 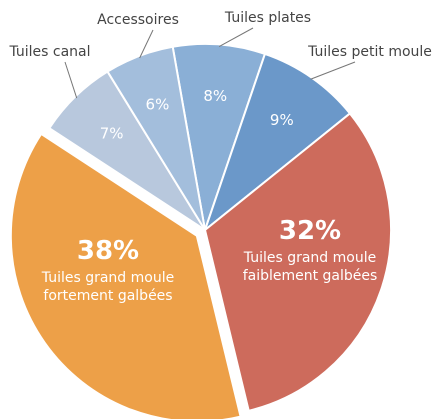 What do you see at coordinates (49, 52) in the screenshot?
I see `category-label: Tuiles canal` at bounding box center [49, 52].